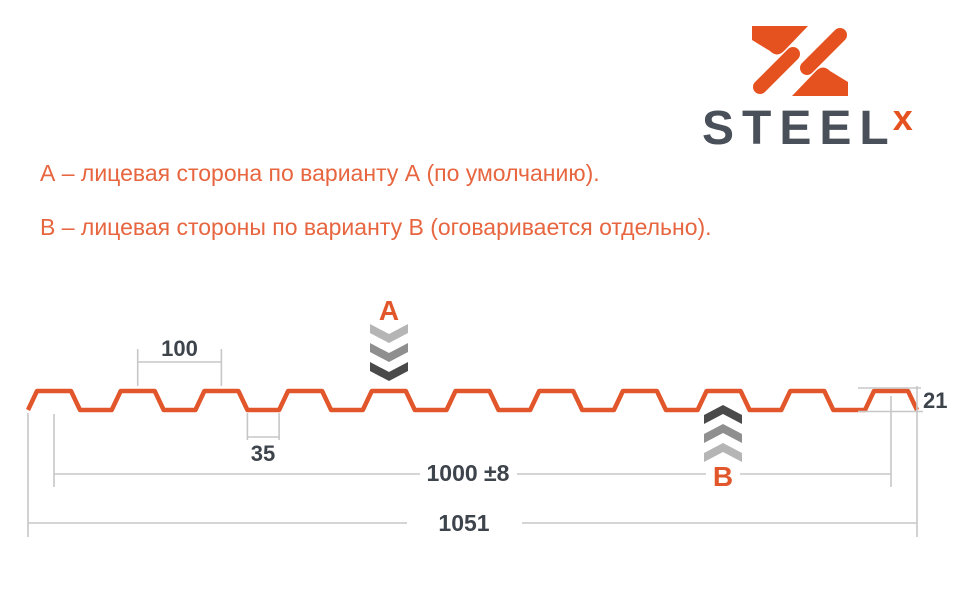 This screenshot has height=593, width=970. What do you see at coordinates (823, 51) in the screenshot?
I see `logo-ribbon-top-right` at bounding box center [823, 51].